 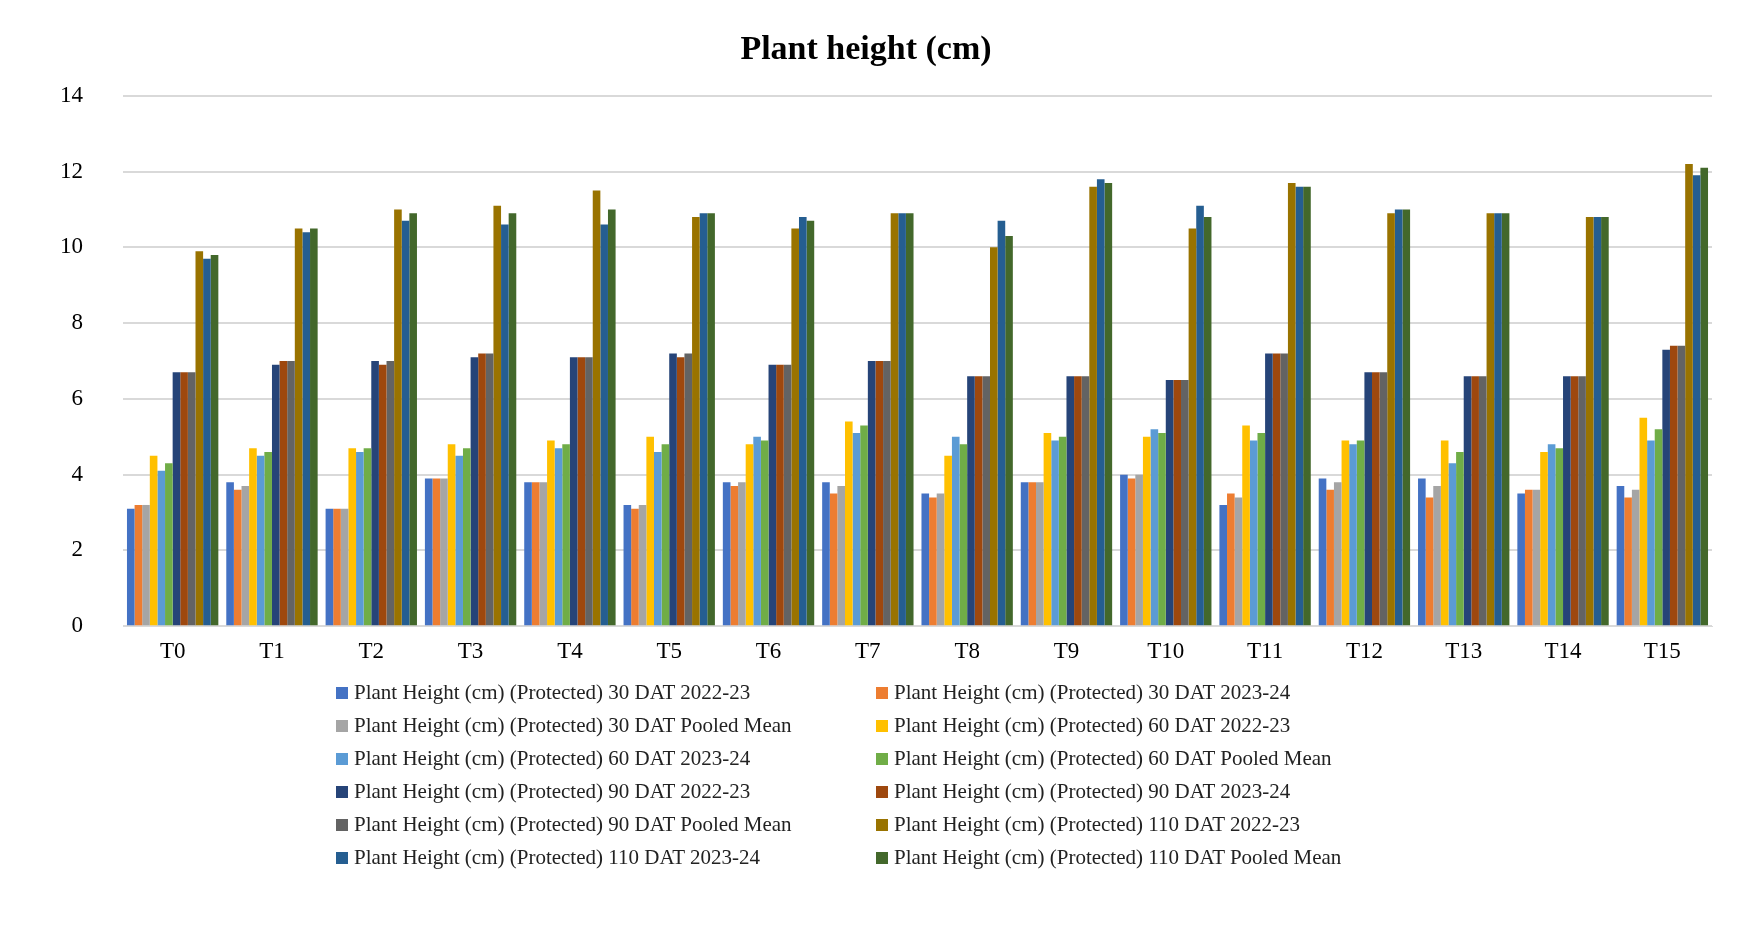 What do you see at coordinates (72, 94) in the screenshot?
I see `y-tick-label: 14` at bounding box center [72, 94].